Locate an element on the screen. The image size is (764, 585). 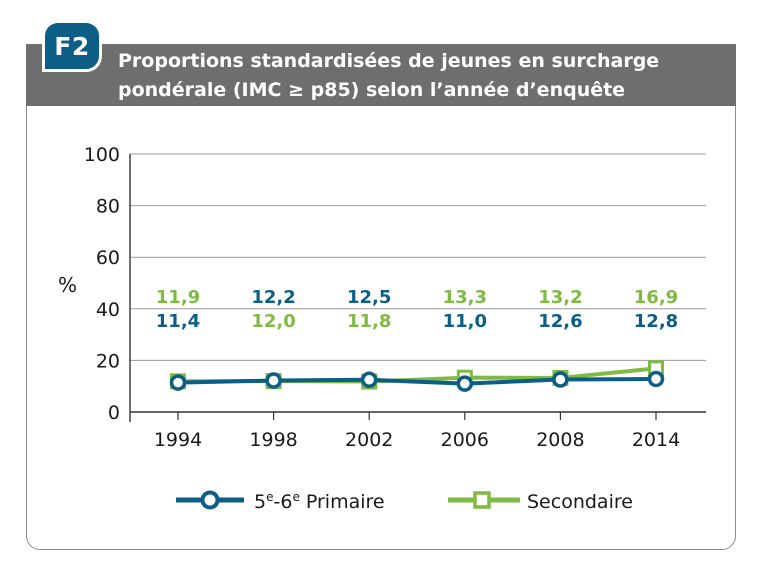
data-label: 11,9 is located at coordinates (178, 297).